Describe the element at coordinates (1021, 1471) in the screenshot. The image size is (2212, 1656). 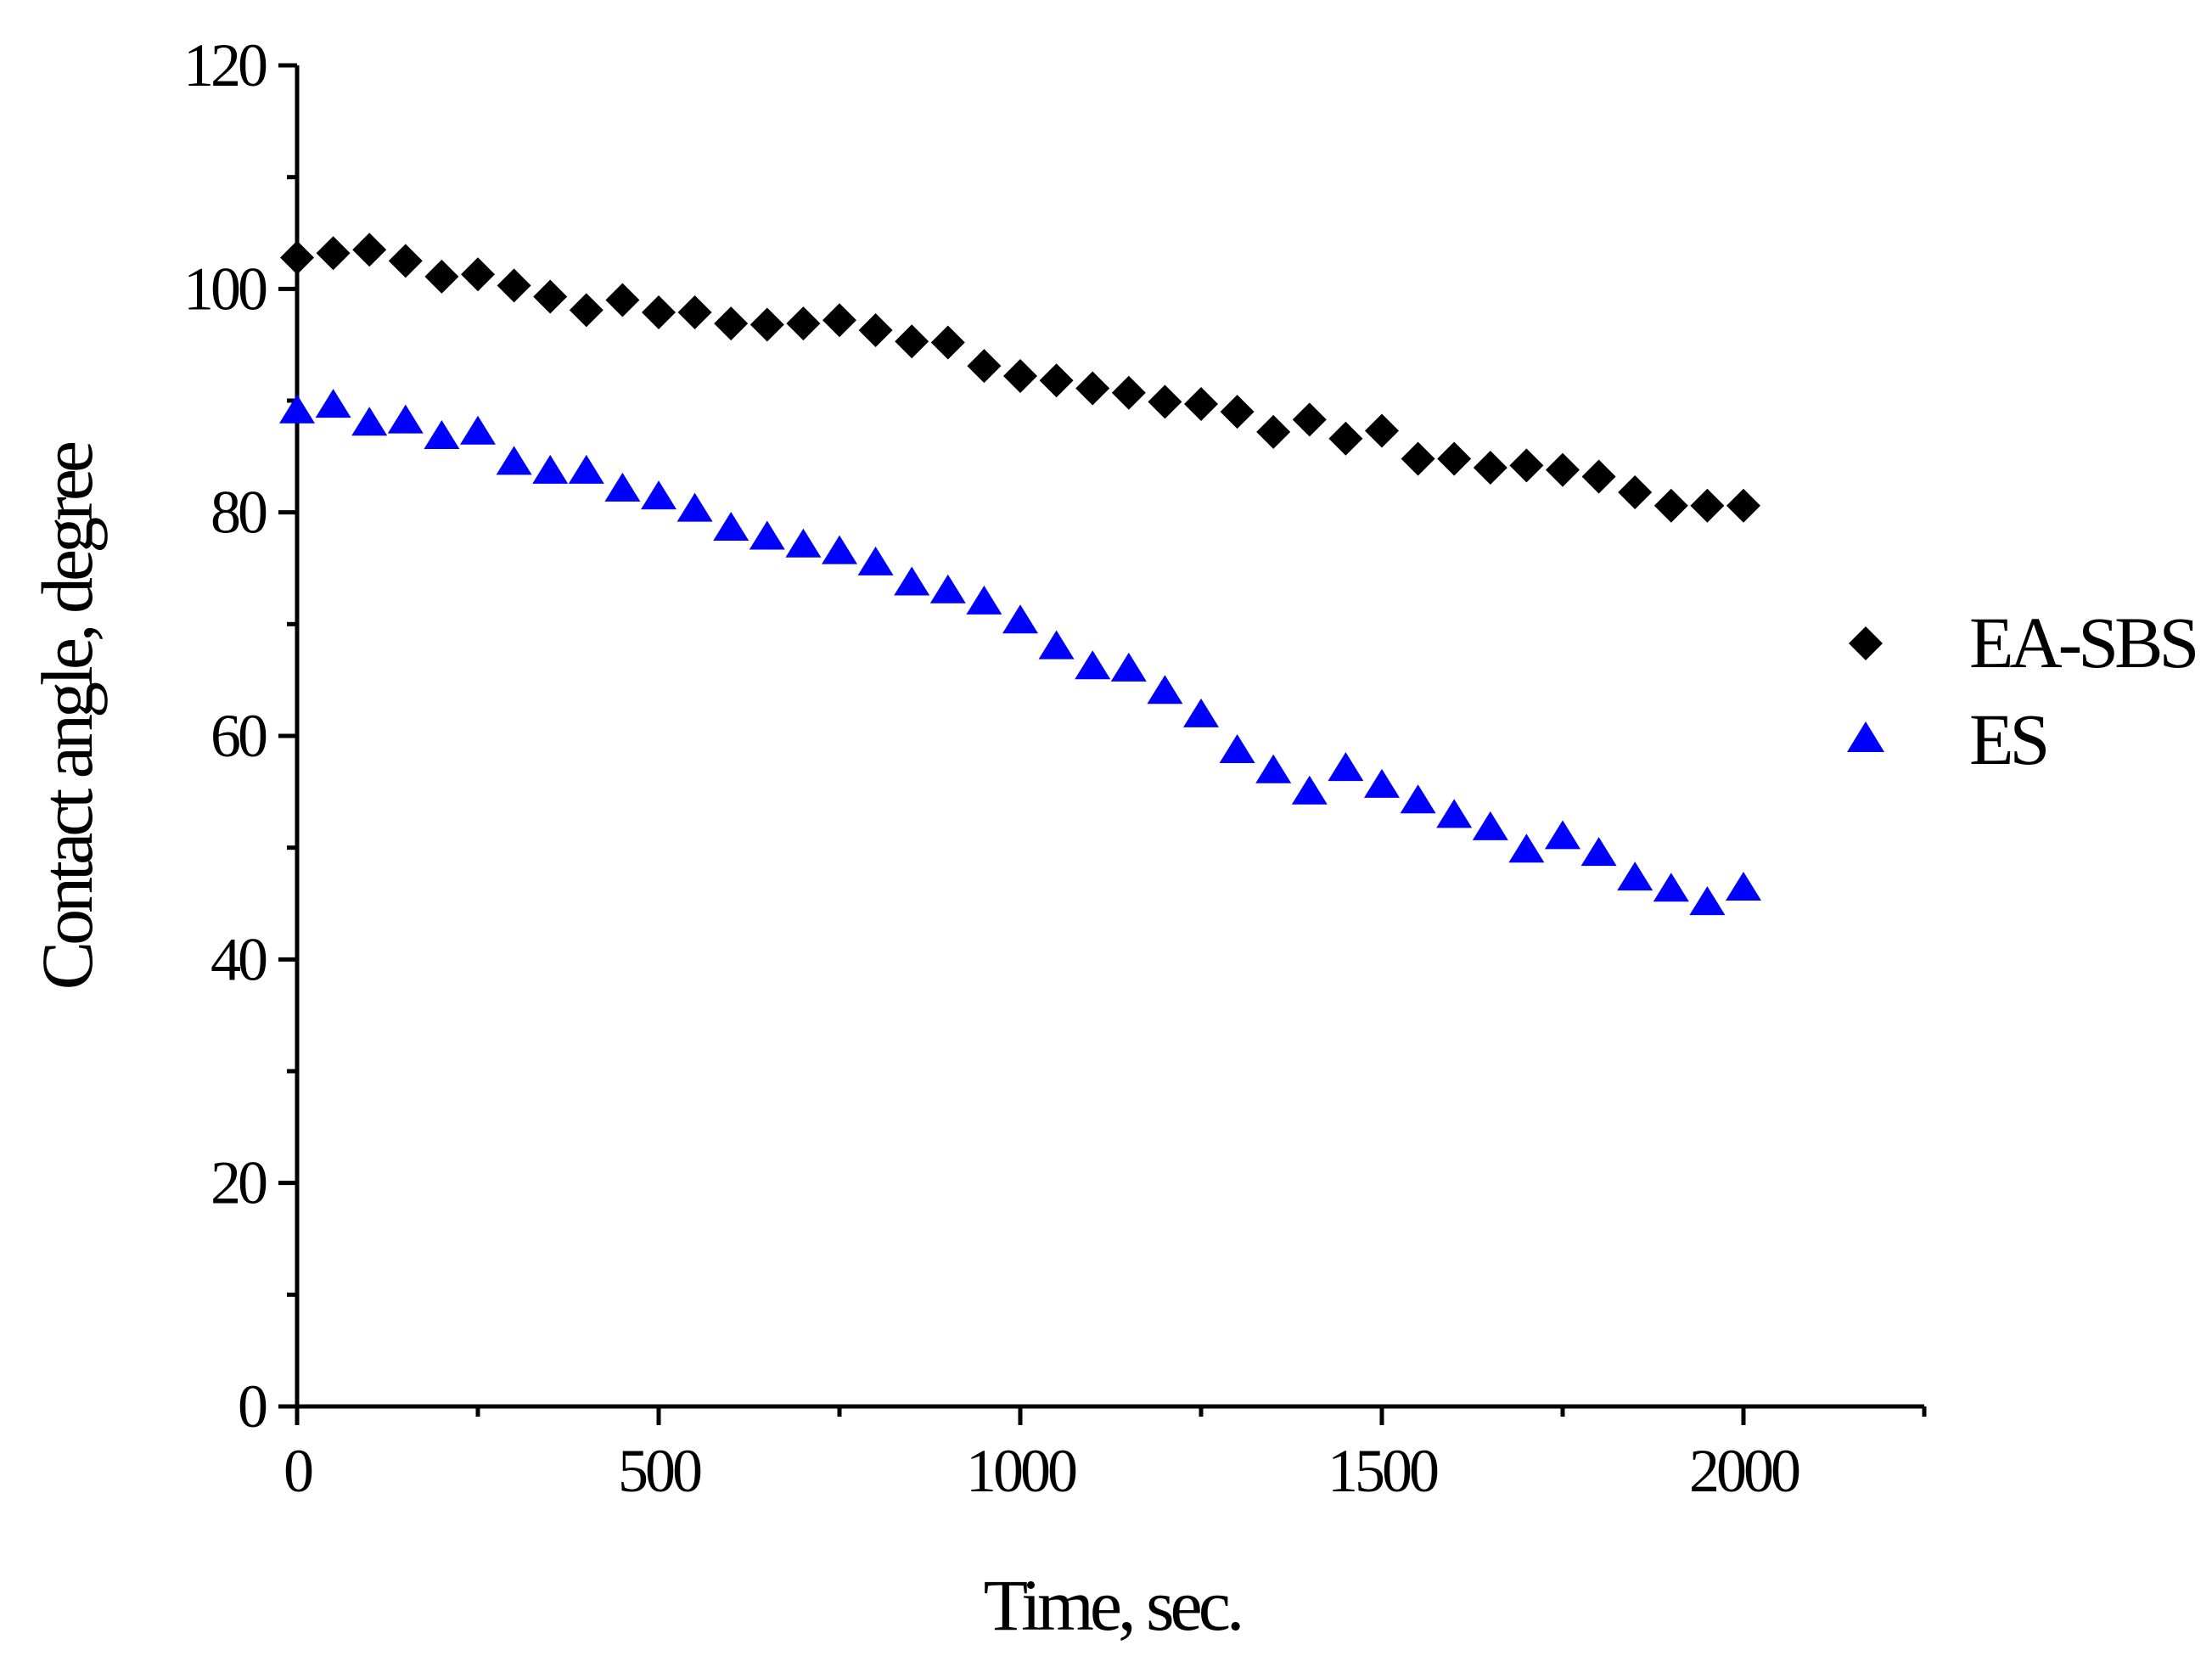
I see `x-tick-label: 1000` at that location.